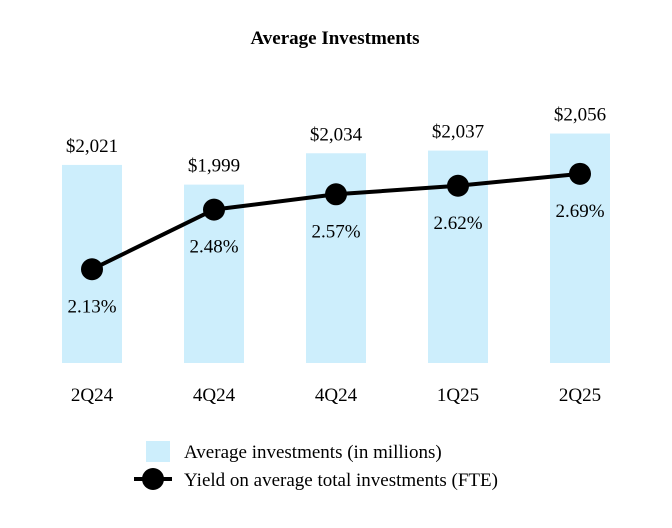  What do you see at coordinates (458, 395) in the screenshot?
I see `x-tick-label: 1Q25` at bounding box center [458, 395].